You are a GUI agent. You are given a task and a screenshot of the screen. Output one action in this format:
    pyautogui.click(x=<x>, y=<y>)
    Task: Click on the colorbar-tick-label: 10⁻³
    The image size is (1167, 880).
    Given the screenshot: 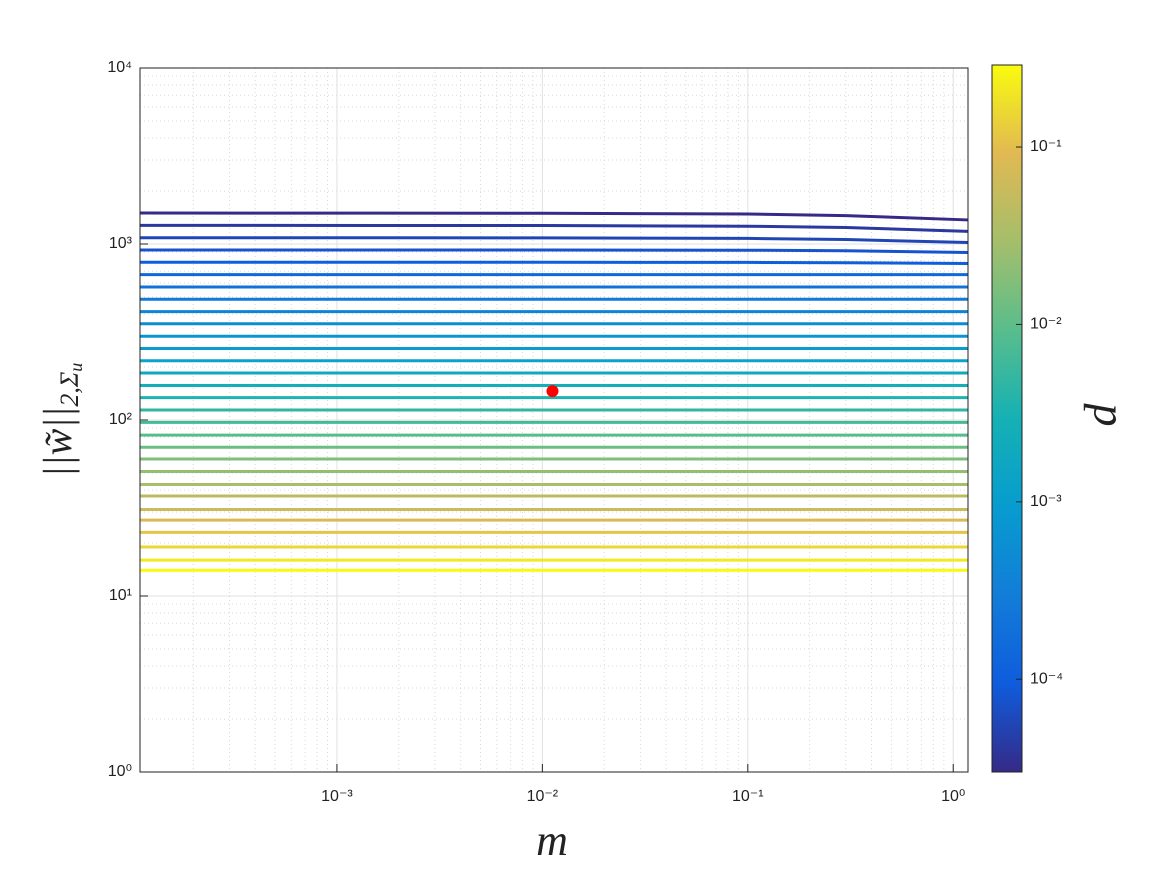 What is the action you would take?
    pyautogui.click(x=1046, y=501)
    